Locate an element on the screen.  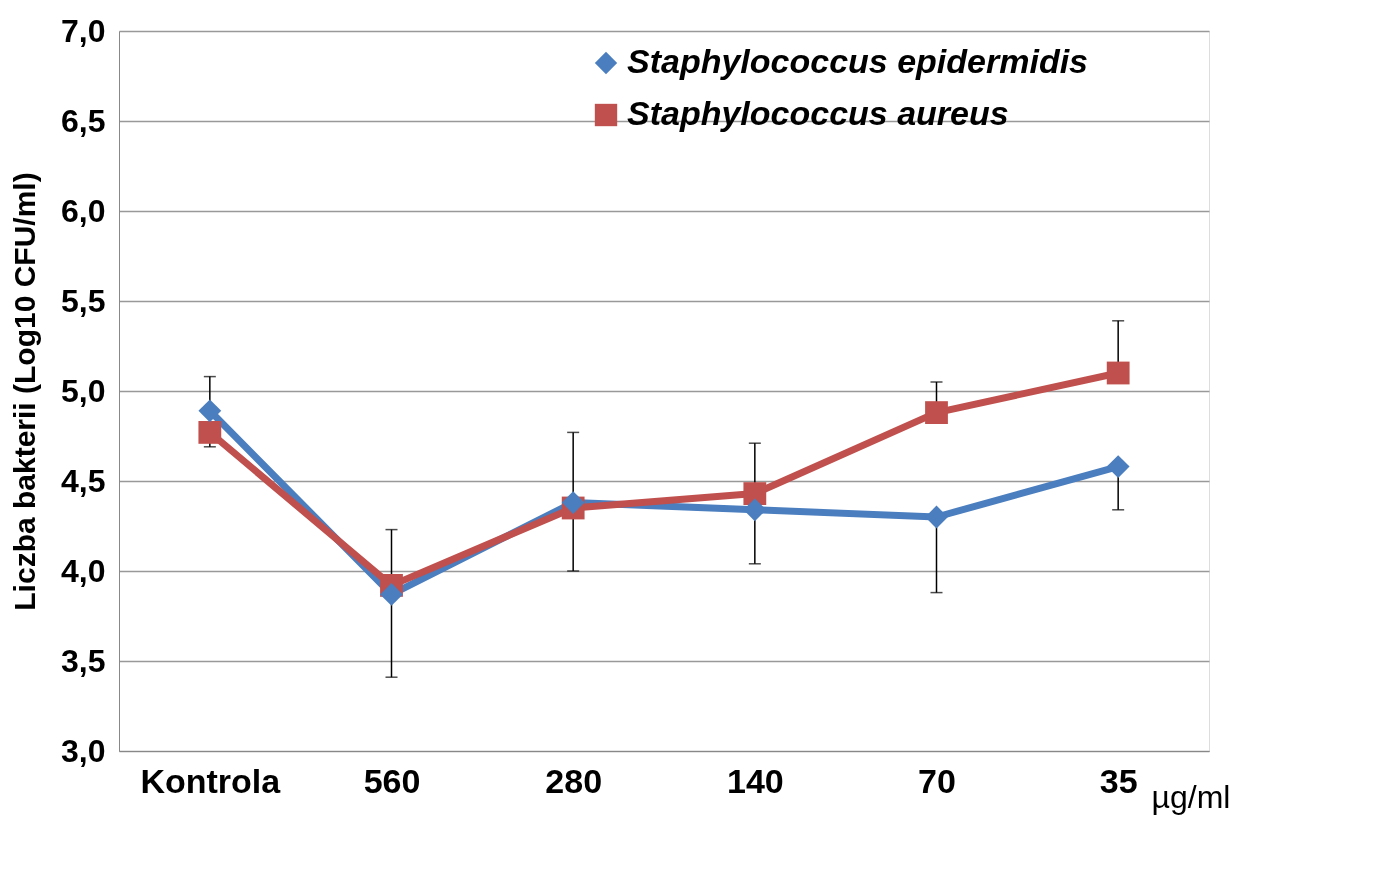
y-axis-title: Liczba bakterii (Log10 CFU/ml) is located at coordinates (25, 391).